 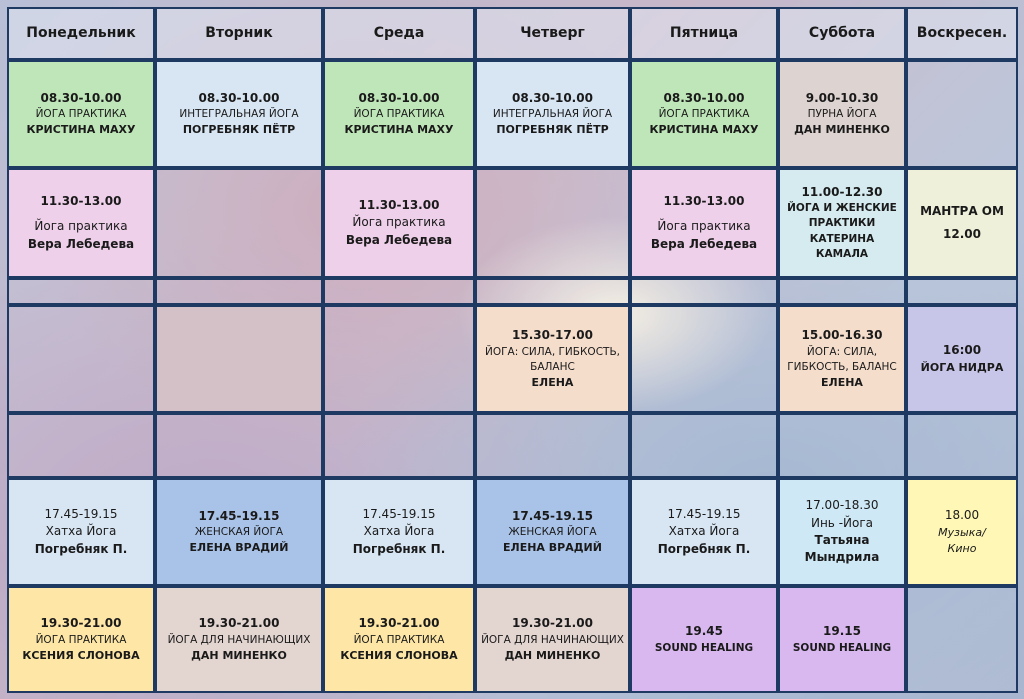 I want to click on class-cell-sun-4: 18.00 Музыка/ Кино, so click(x=962, y=532).